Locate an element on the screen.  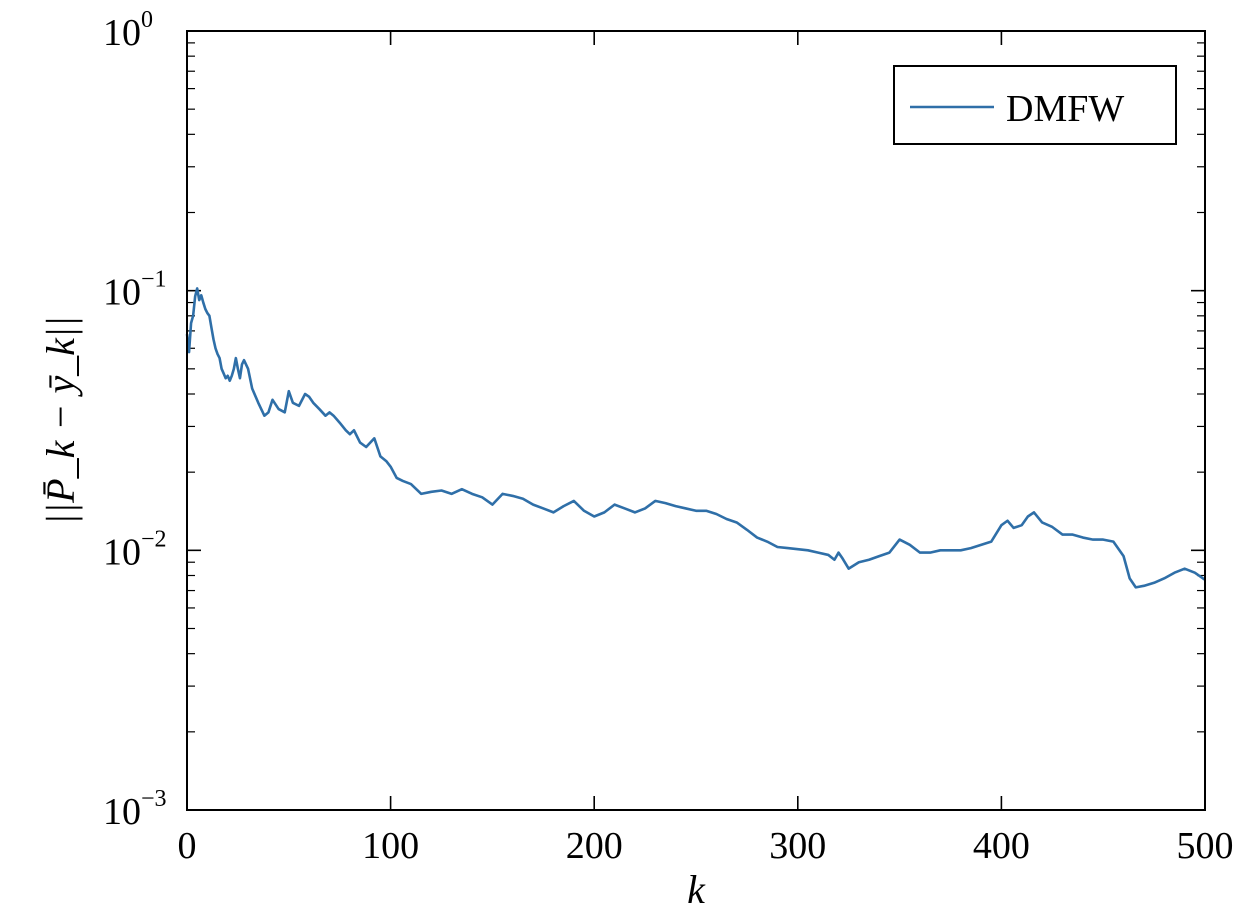
x-tick-label: 500 is located at coordinates (1205, 846).